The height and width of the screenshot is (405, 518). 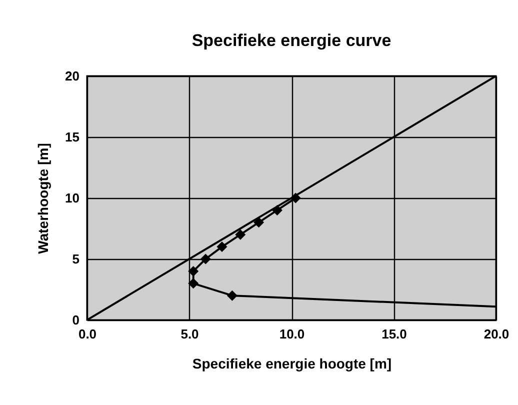 What do you see at coordinates (292, 364) in the screenshot?
I see `x-axis-title: Specifieke energie hoogte [m]` at bounding box center [292, 364].